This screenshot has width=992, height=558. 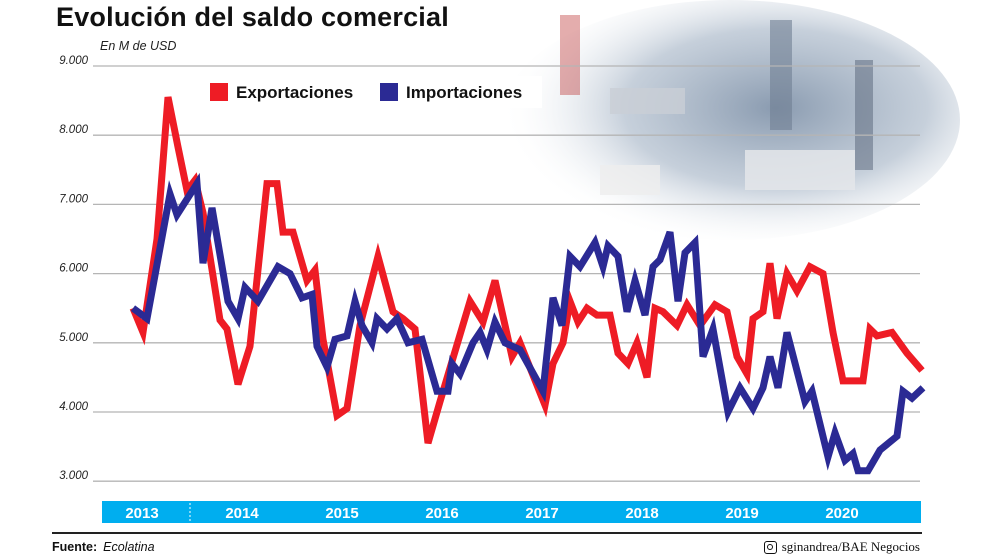 I want to click on footer-divider, so click(x=487, y=533).